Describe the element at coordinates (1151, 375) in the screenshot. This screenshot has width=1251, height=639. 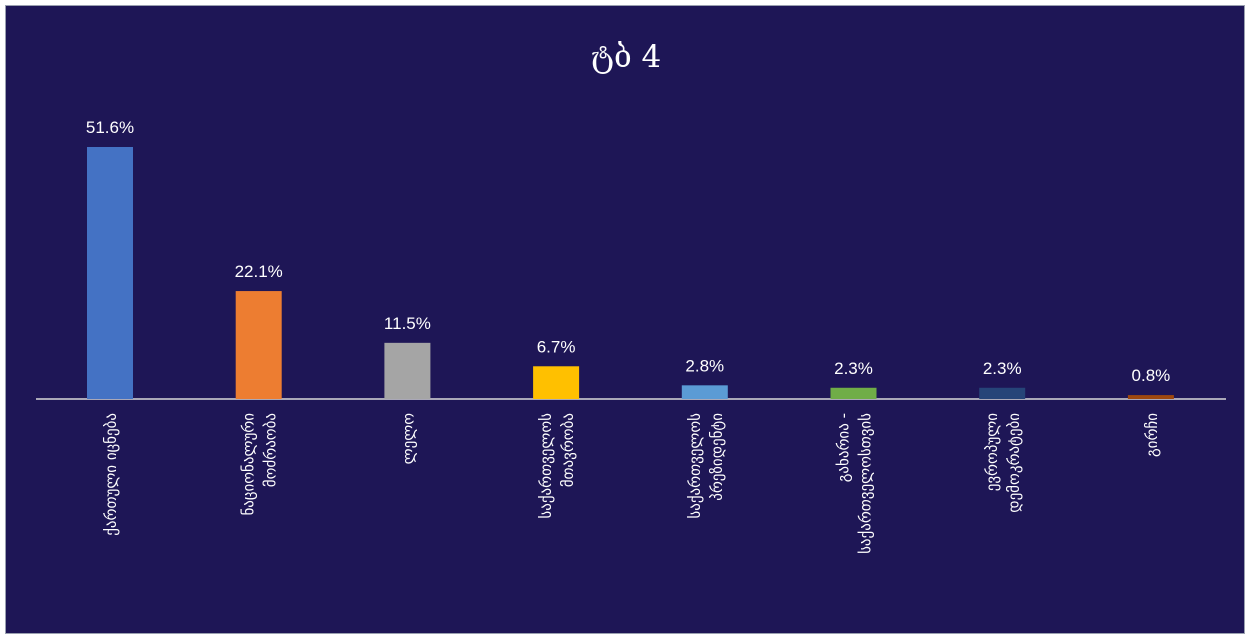
I see `data-label-8: 0.8%` at that location.